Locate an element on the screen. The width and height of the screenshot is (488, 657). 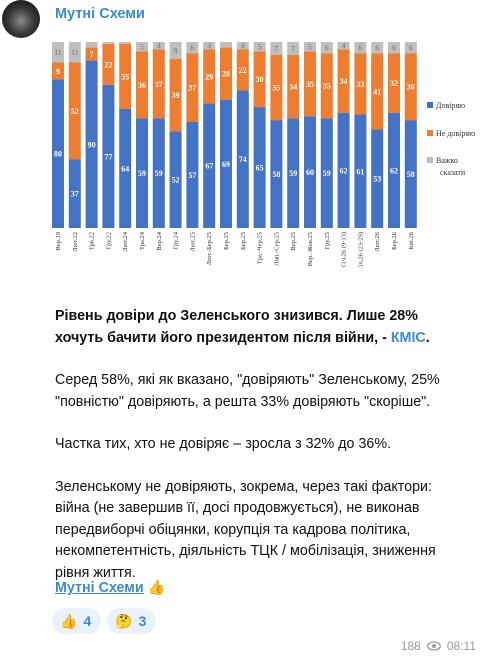
reaction: 👍 4 is located at coordinates (77, 621).